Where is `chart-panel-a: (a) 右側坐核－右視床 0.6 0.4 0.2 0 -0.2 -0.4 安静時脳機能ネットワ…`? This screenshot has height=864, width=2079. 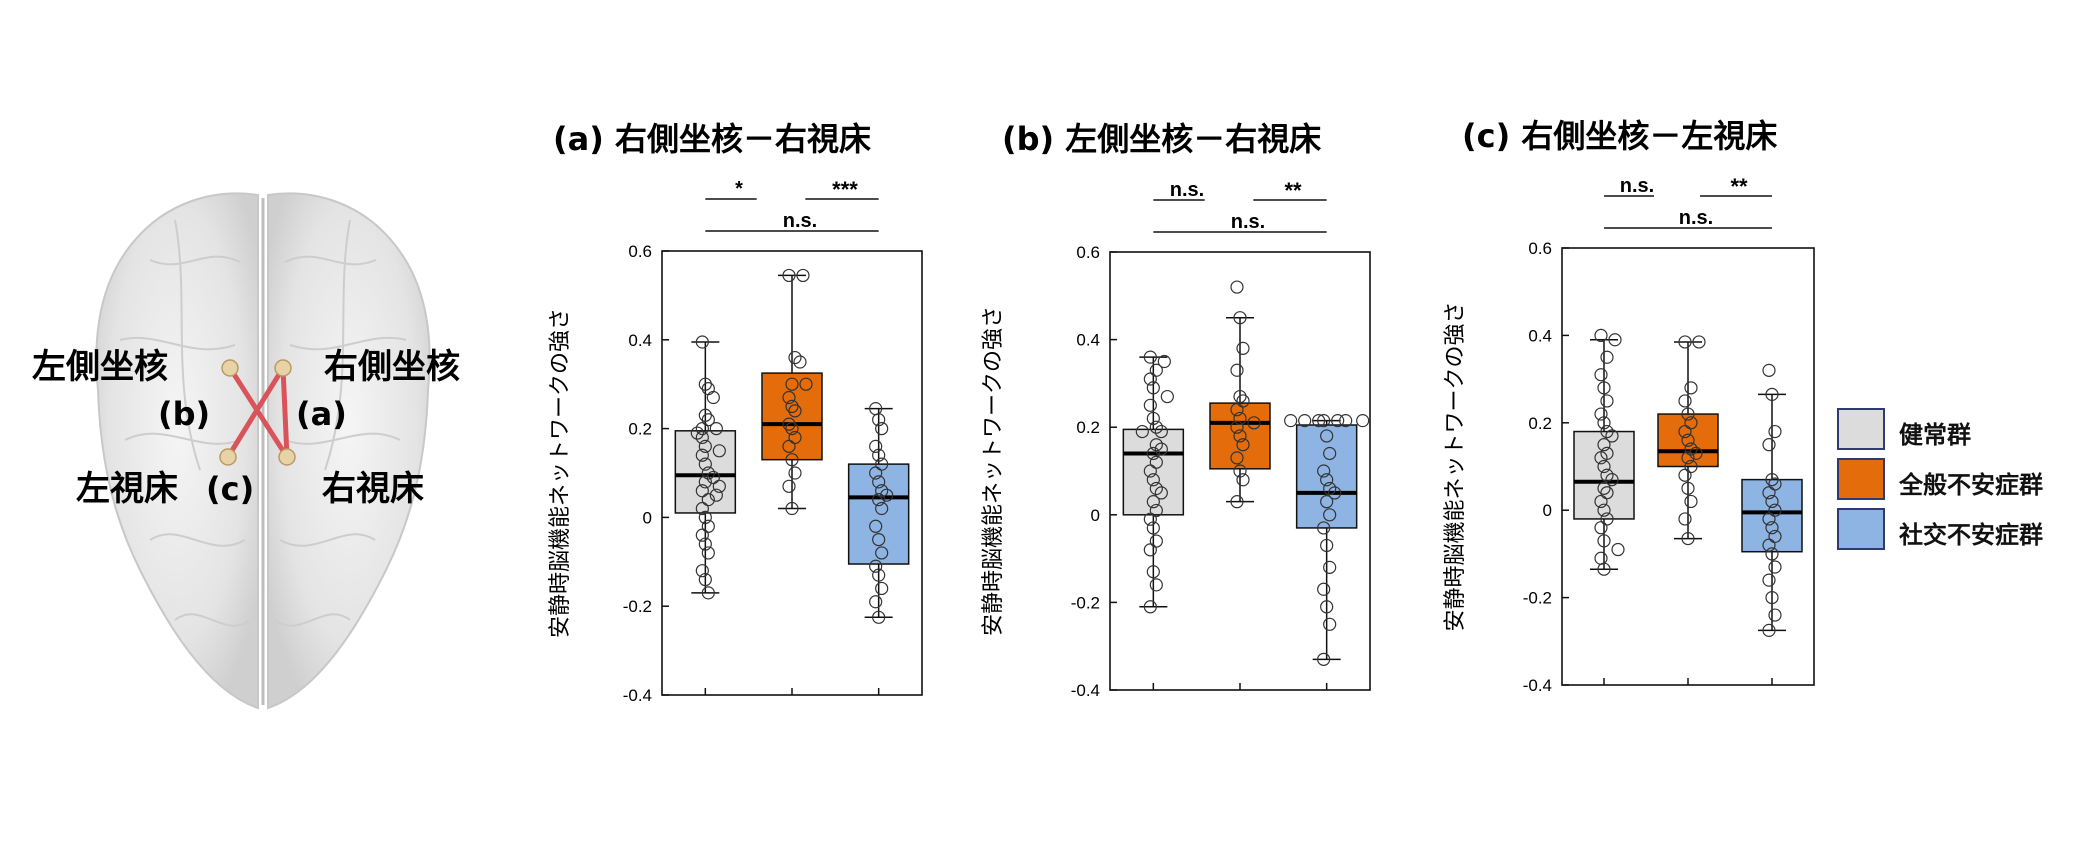
chart-panel-a: (a) 右側坐核－右視床 0.6 0.4 0.2 0 -0.2 -0.4 安静時脳機能ネットワ… is located at coordinates (735, 412).